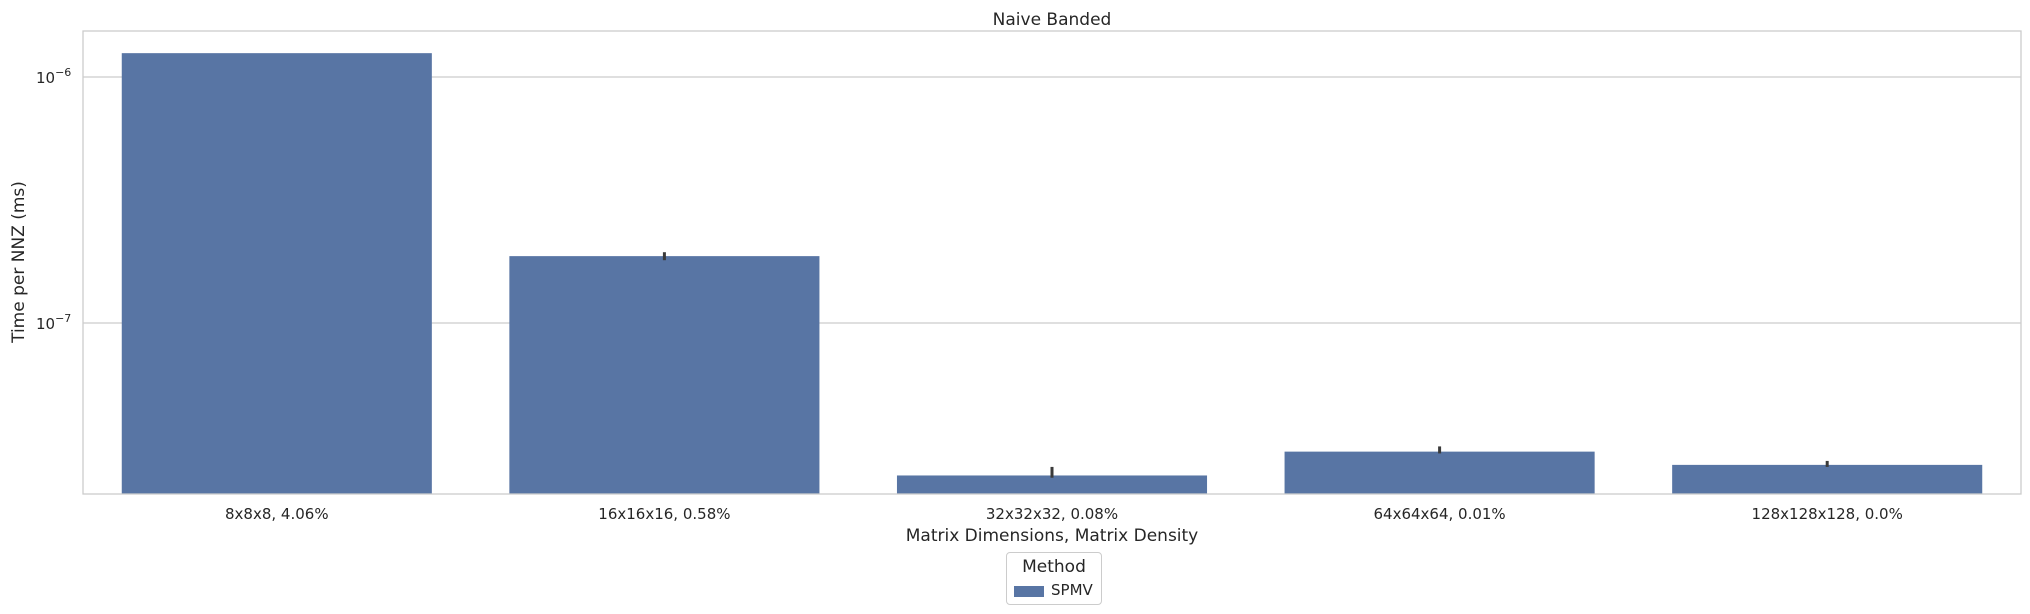 Image resolution: width=2030 pixels, height=614 pixels. I want to click on x-tick-label: 16x16x16, 0.58%, so click(664, 514).